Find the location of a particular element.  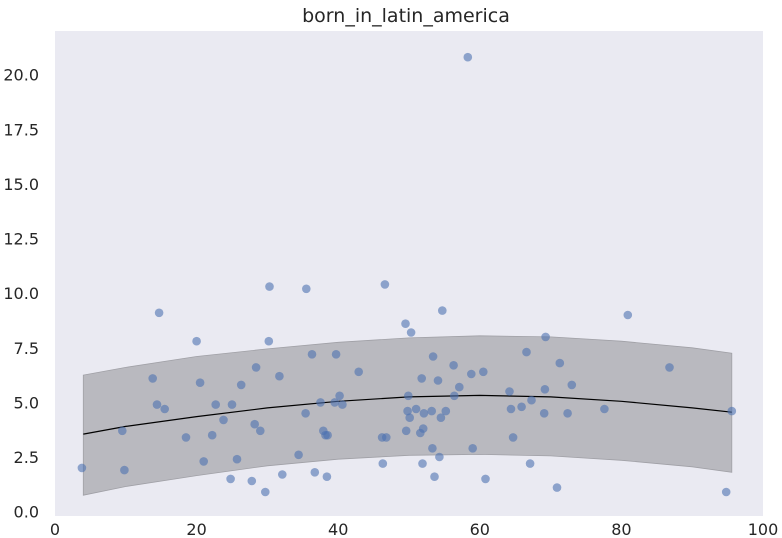

x-tick-label: 20 is located at coordinates (196, 529).